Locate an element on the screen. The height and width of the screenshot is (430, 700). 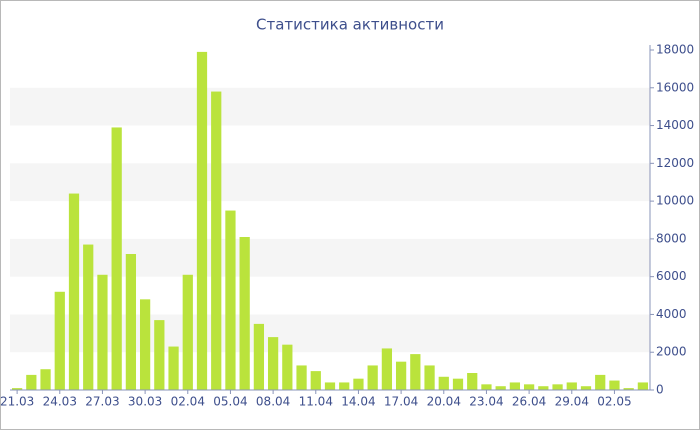
x-tick-label: 30.03 is located at coordinates (145, 402).